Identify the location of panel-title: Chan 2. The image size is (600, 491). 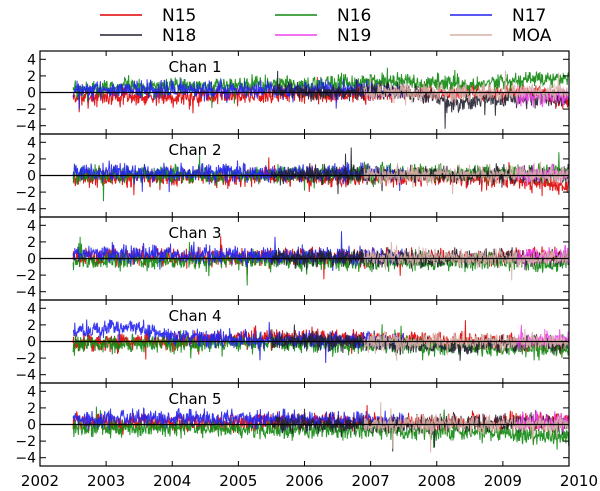
(195, 150).